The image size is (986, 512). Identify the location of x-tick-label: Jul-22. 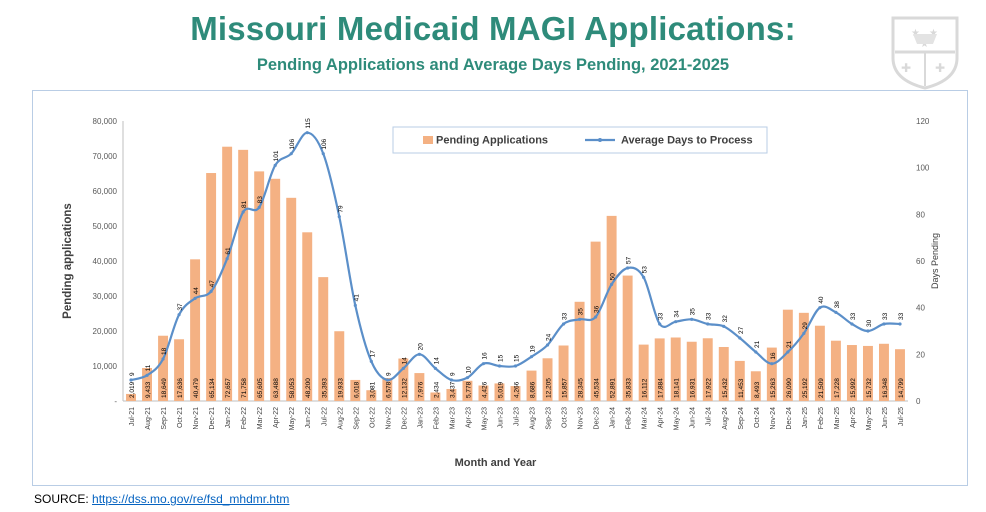
(324, 416).